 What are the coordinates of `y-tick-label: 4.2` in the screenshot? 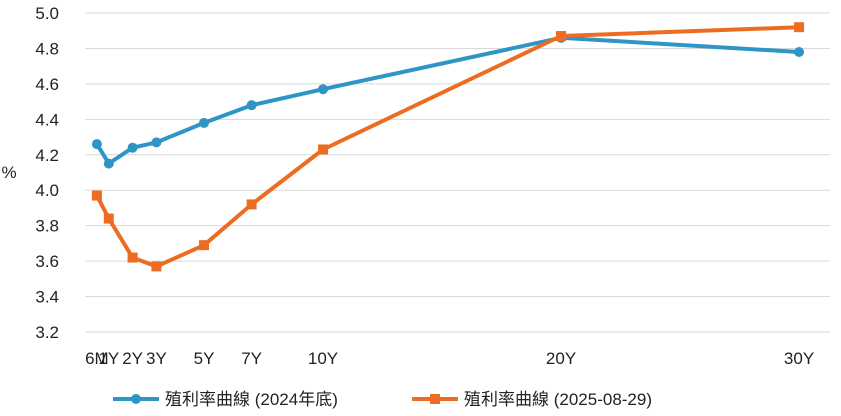 It's located at (47, 155).